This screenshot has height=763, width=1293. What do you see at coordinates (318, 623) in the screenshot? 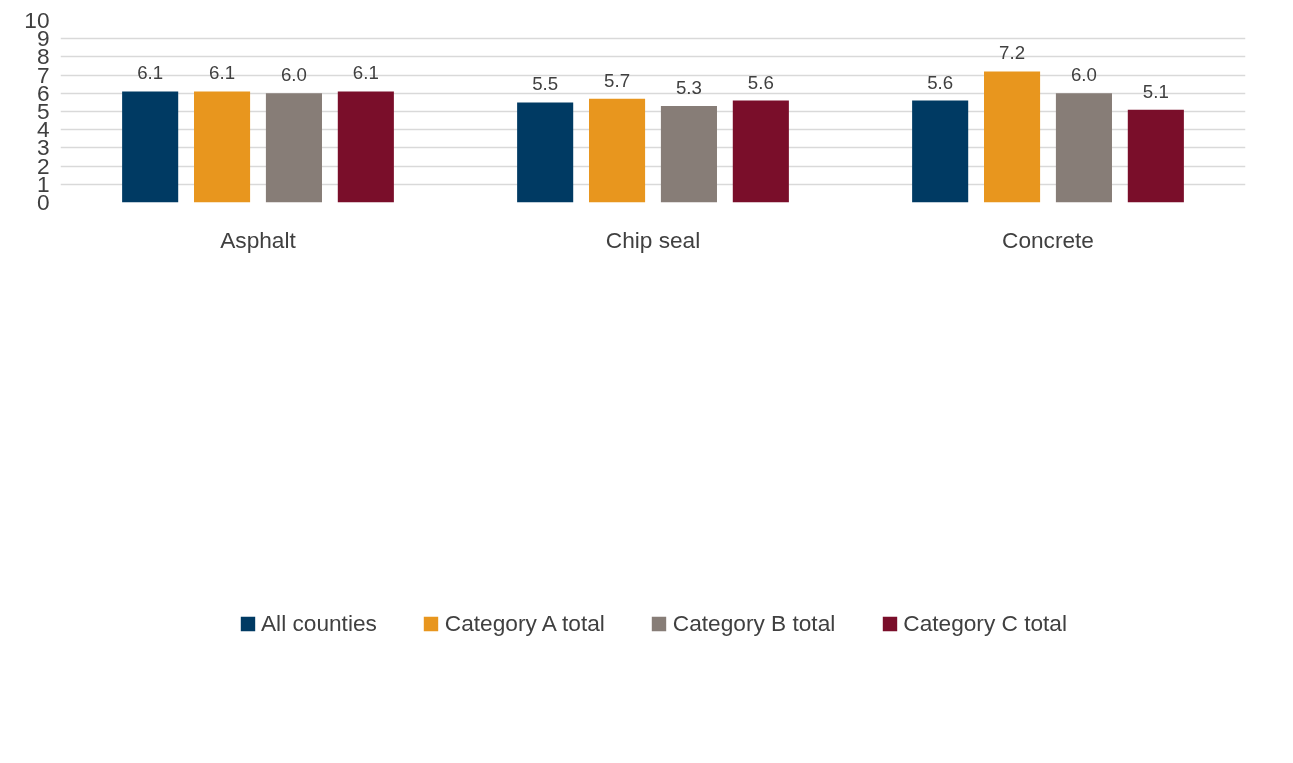
I see `legend-label: All counties` at bounding box center [318, 623].